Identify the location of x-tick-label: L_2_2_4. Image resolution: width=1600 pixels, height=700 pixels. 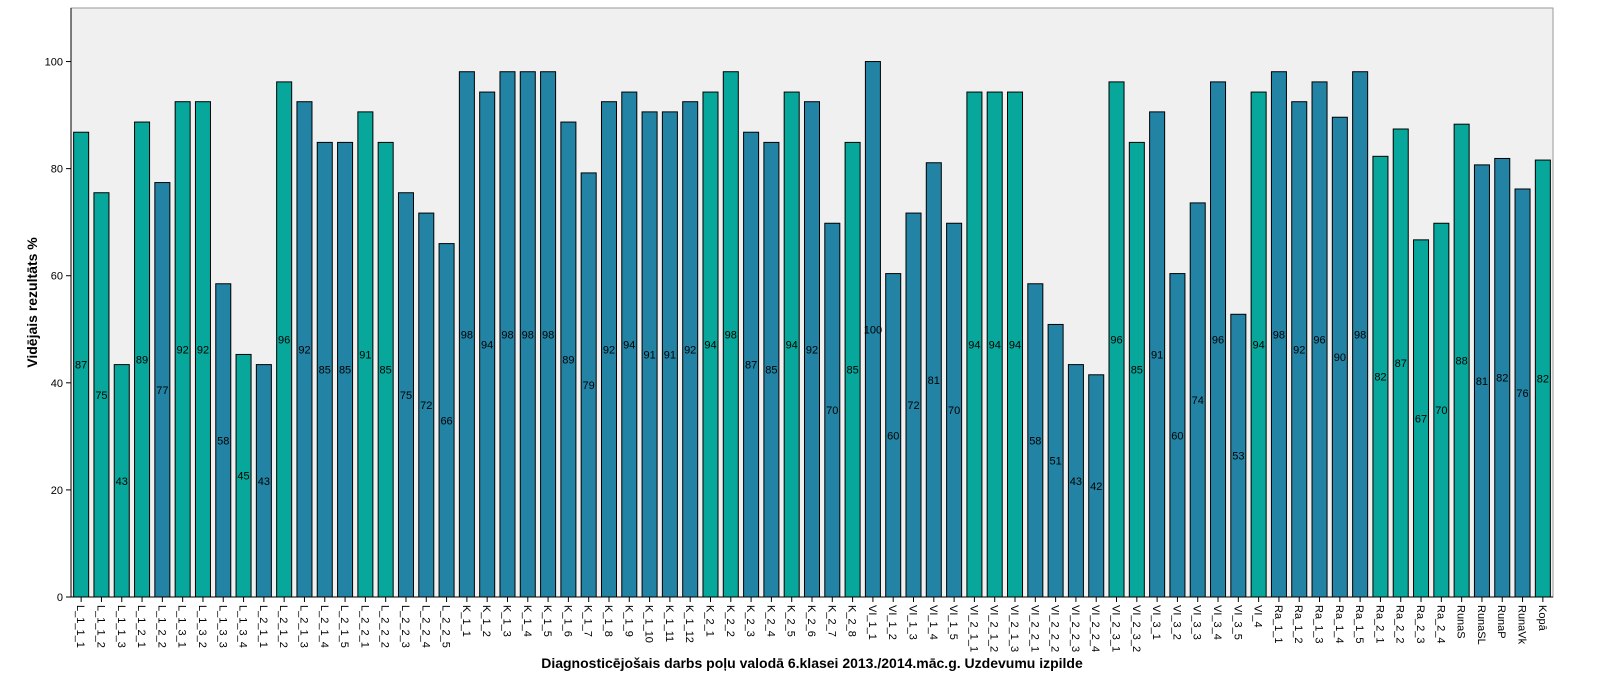
(425, 626).